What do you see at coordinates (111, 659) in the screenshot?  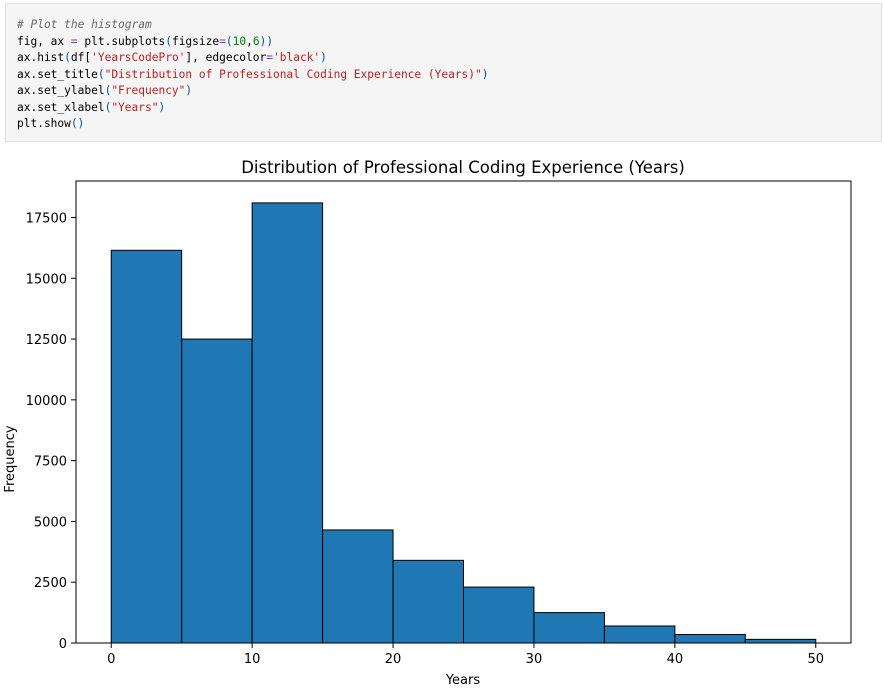 I see `x-tick-label: 0` at bounding box center [111, 659].